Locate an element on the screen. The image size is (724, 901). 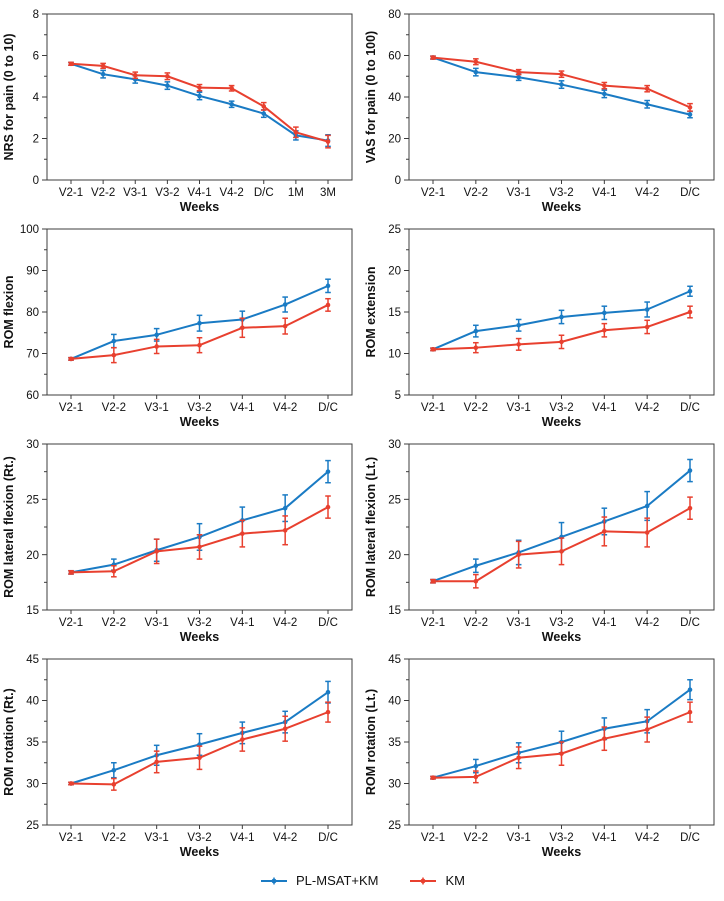
legend-marker-blue-icon is located at coordinates (274, 880).